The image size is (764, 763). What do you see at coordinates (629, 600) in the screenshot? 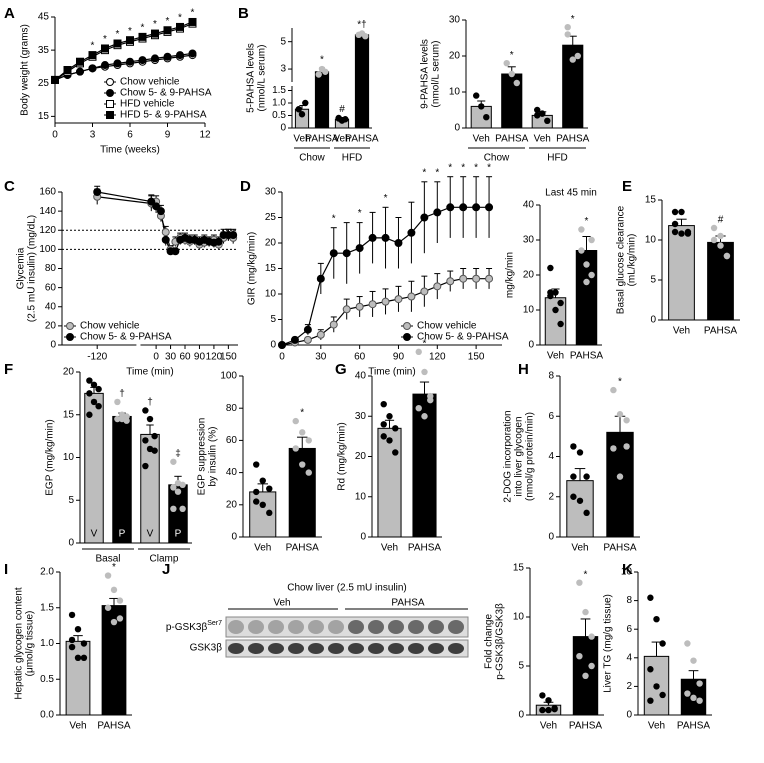
I see `y-tick-label: 8` at bounding box center [629, 600].